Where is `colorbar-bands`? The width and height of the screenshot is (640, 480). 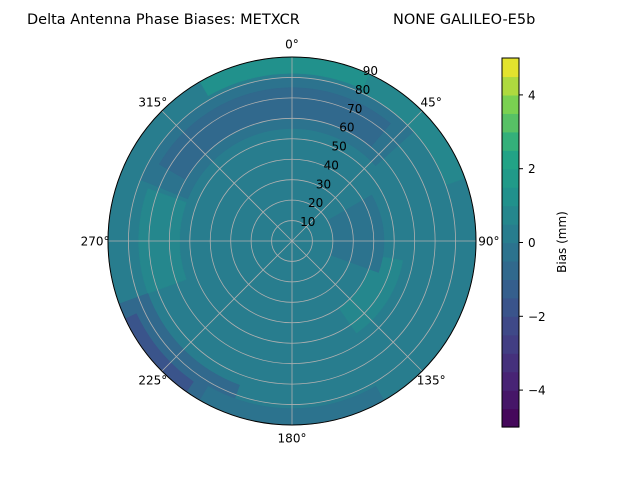
colorbar-bands is located at coordinates (510, 243).